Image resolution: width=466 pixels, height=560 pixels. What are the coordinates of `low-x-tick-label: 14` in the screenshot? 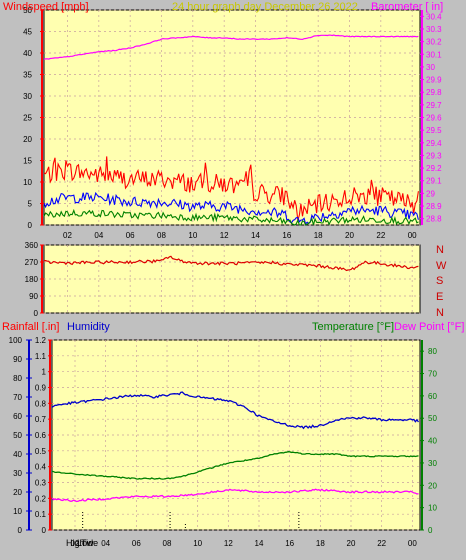 It's located at (259, 543).